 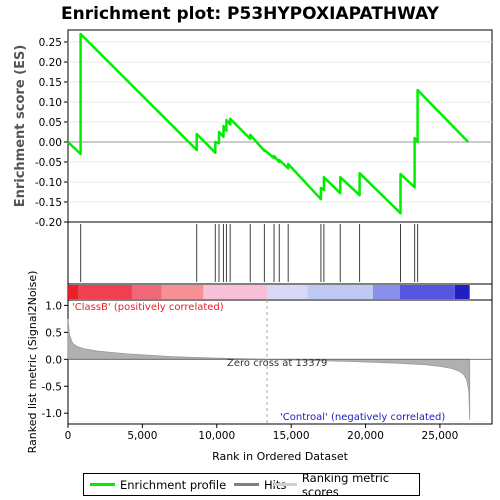 What do you see at coordinates (50, 143) in the screenshot?
I see `es-y-tick-label: 0.00` at bounding box center [50, 143].